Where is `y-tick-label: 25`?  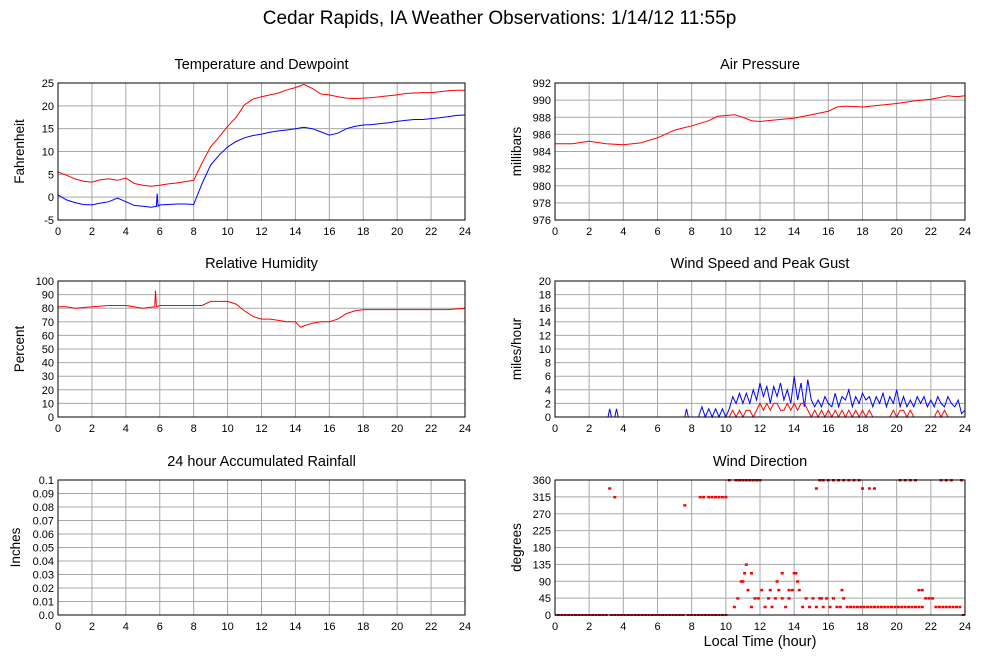 y-tick-label: 25 is located at coordinates (48, 84).